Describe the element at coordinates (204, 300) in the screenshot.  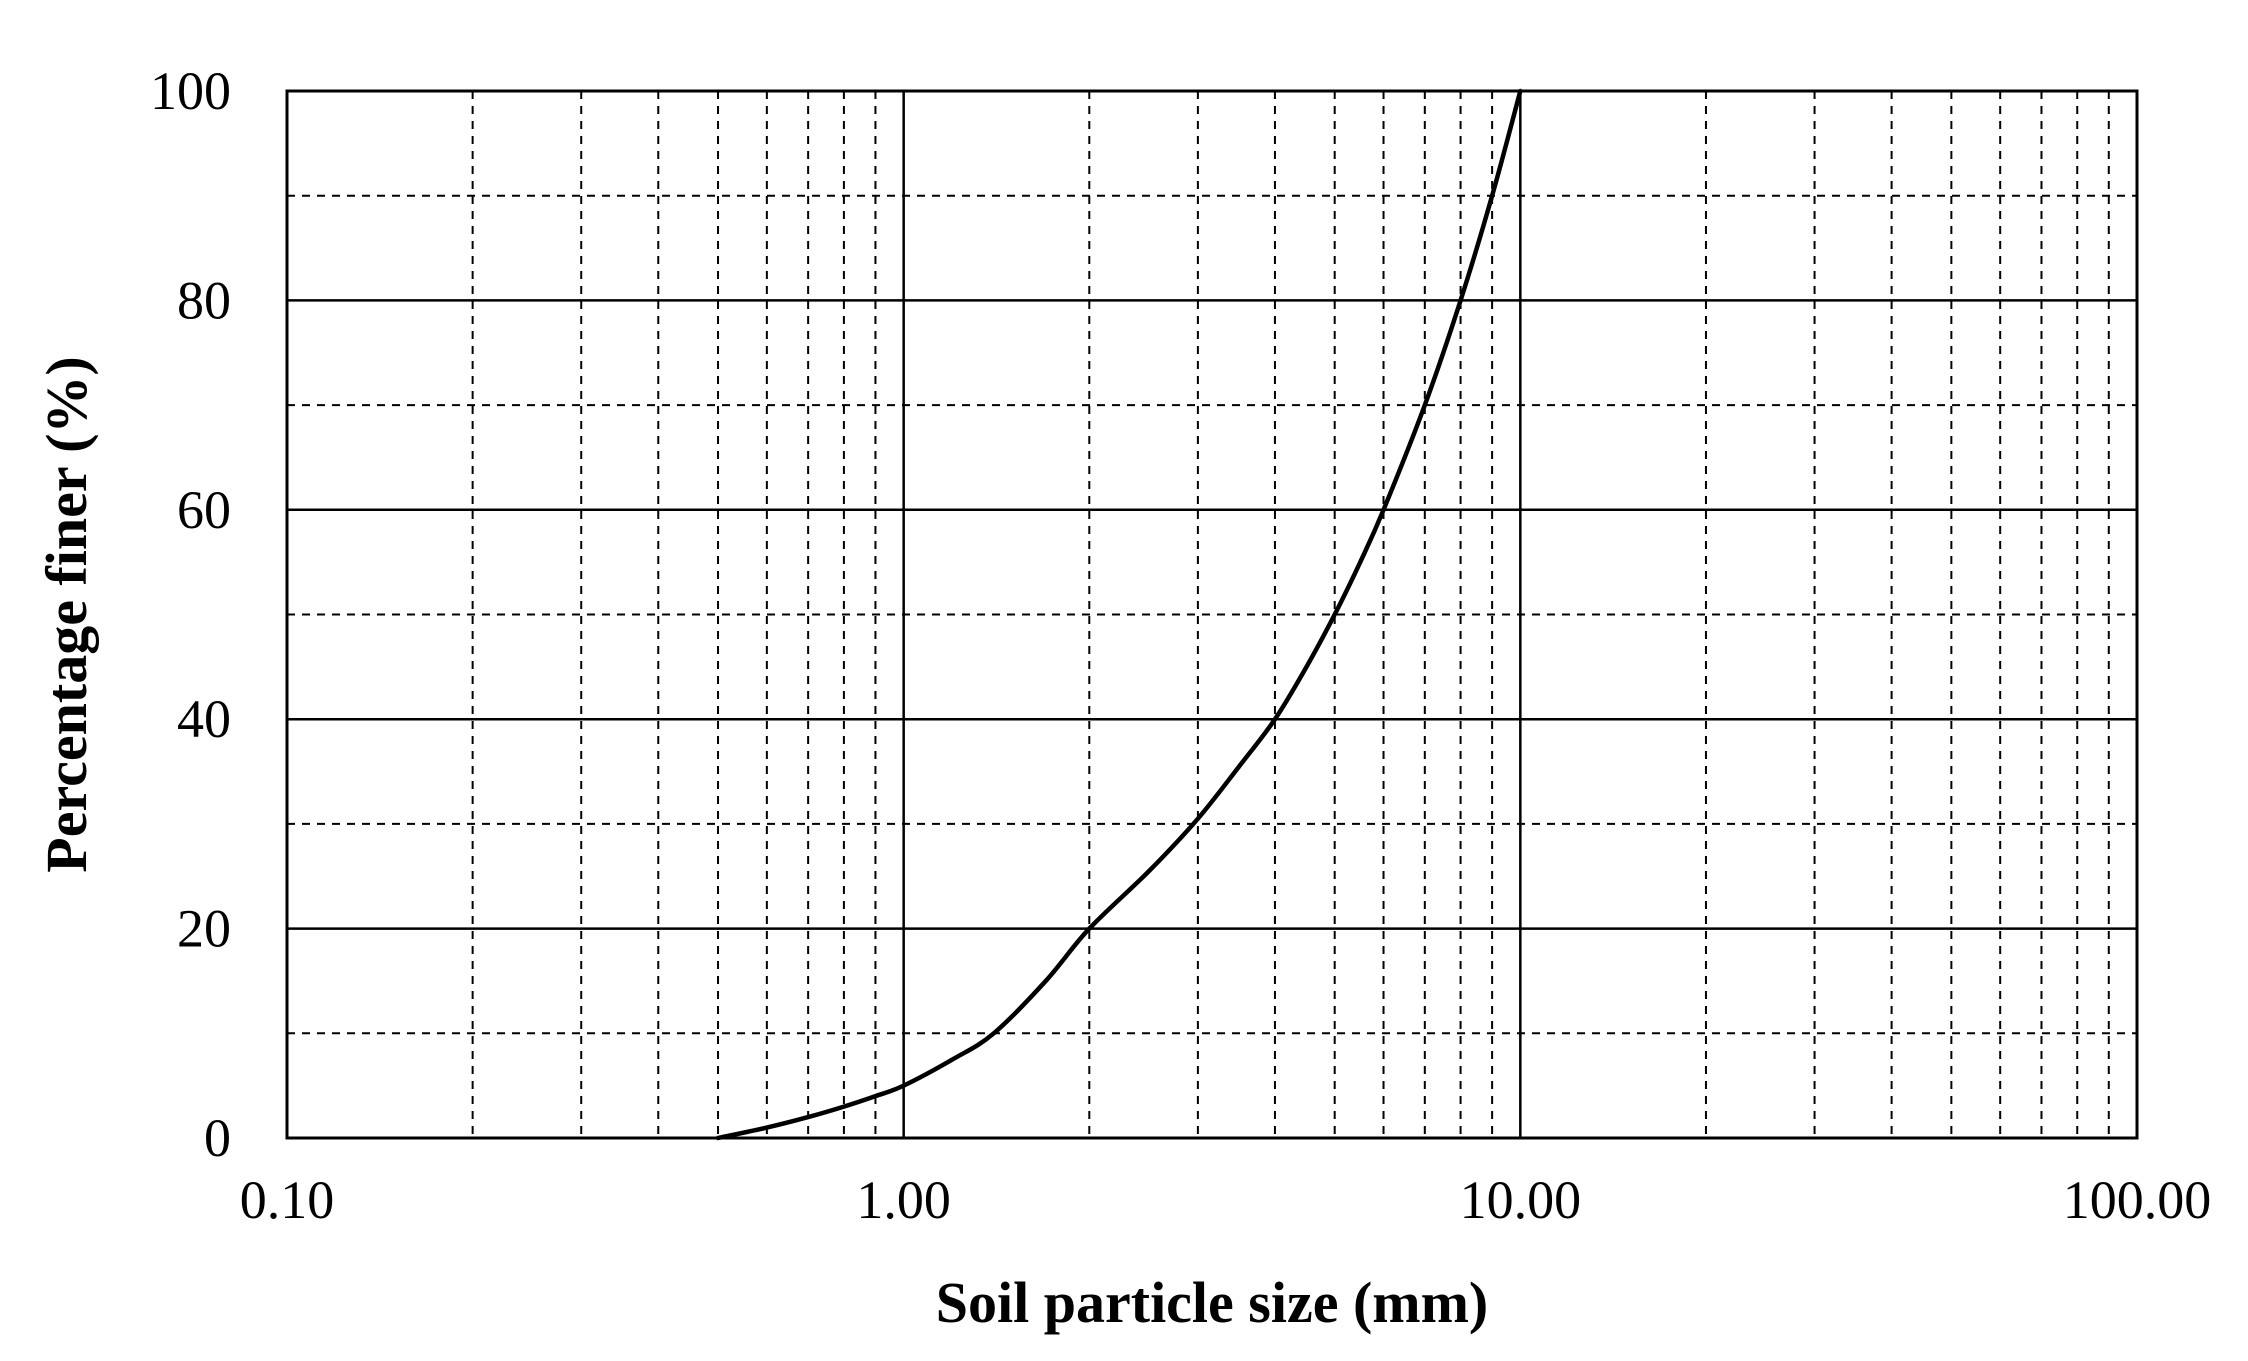
I see `y-tick-label: 80` at that location.